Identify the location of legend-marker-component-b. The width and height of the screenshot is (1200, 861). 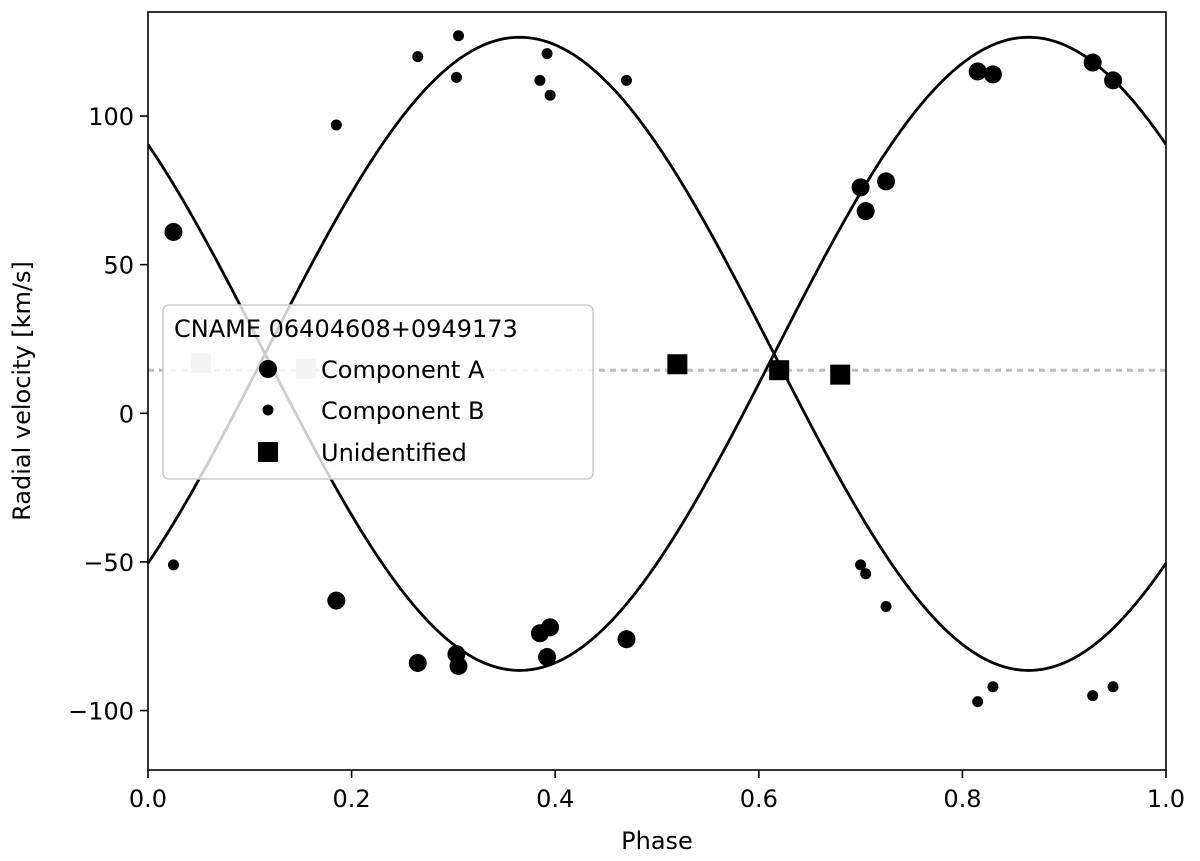
(268, 410).